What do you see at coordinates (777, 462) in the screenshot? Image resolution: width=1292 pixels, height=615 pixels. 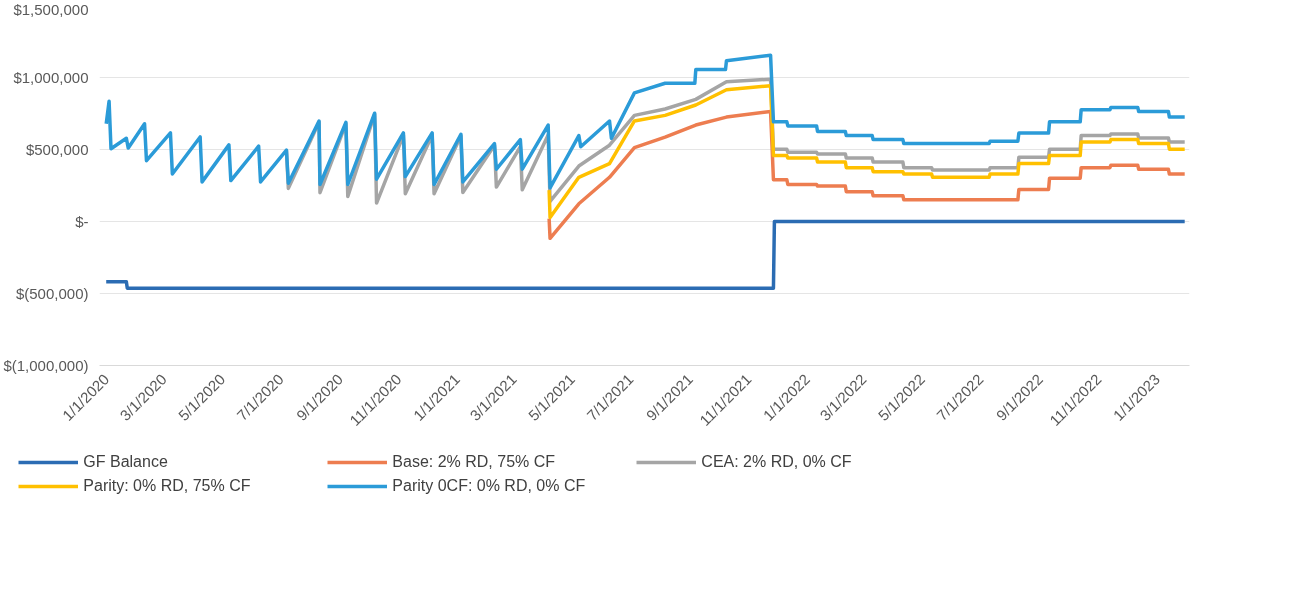 I see `legend-label: CEA: 2% RD, 0% CF` at bounding box center [777, 462].